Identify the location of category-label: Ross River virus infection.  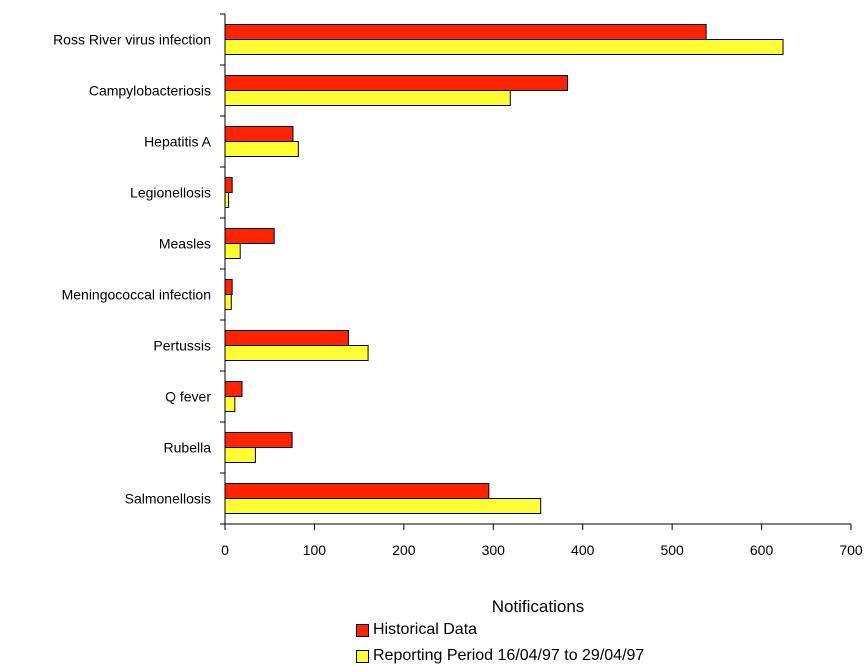
(132, 40).